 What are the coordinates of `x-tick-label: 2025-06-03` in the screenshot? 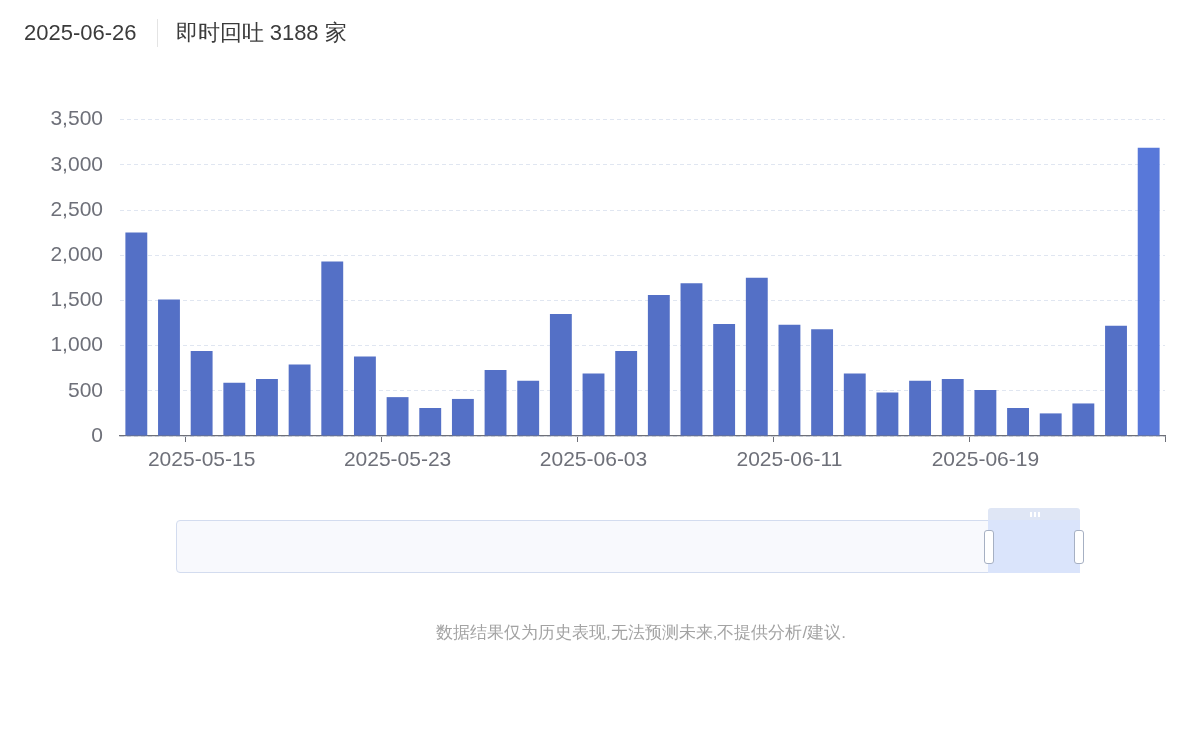 It's located at (593, 459).